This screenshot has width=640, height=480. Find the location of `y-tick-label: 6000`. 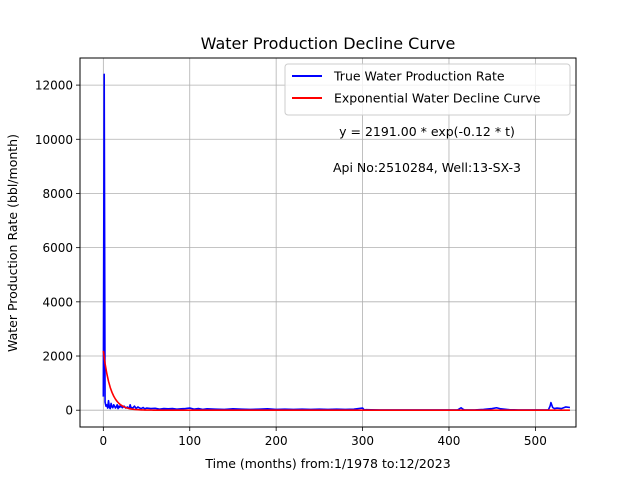

y-tick-label: 6000 is located at coordinates (57, 248).